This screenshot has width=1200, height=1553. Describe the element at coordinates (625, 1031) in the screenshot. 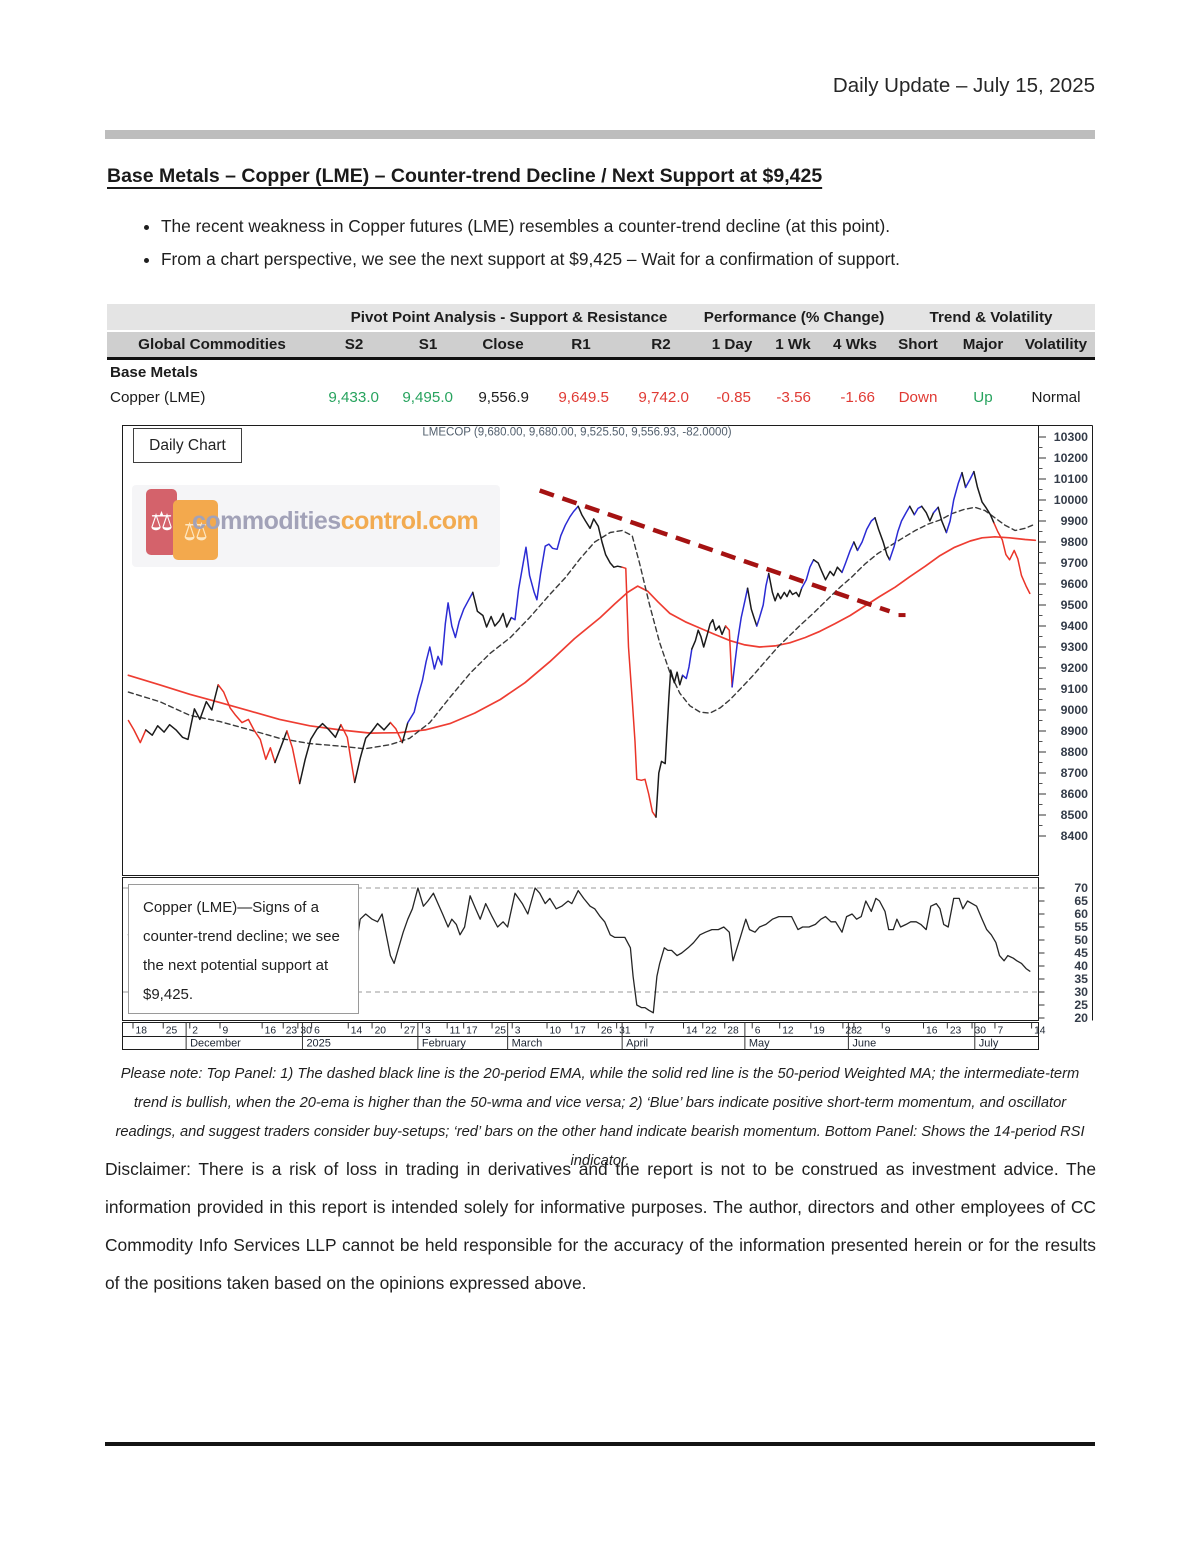

I see `svg-text: 31` at that location.